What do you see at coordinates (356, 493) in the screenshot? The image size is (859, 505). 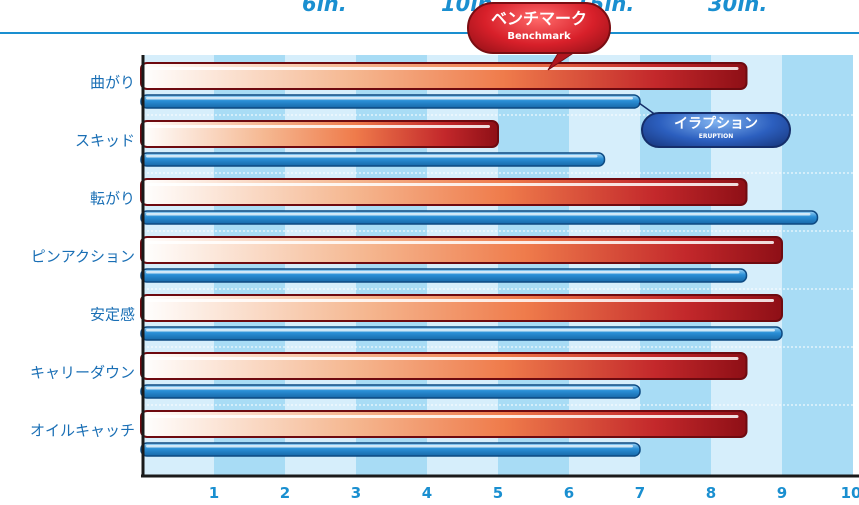 I see `x-tick-label: 3` at bounding box center [356, 493].